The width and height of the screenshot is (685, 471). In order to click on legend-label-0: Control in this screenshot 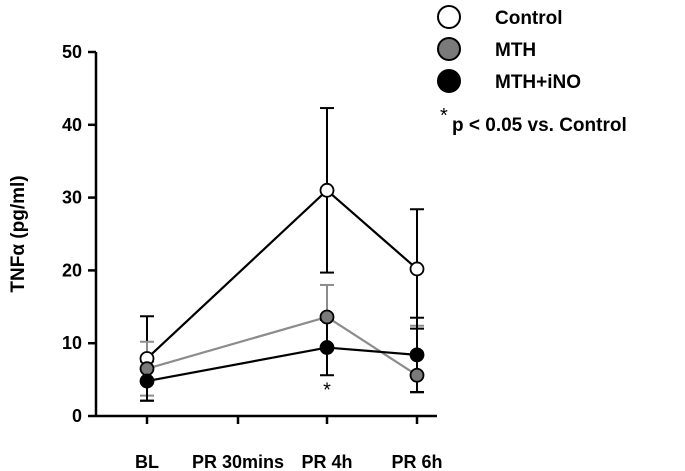, I will do `click(529, 18)`.